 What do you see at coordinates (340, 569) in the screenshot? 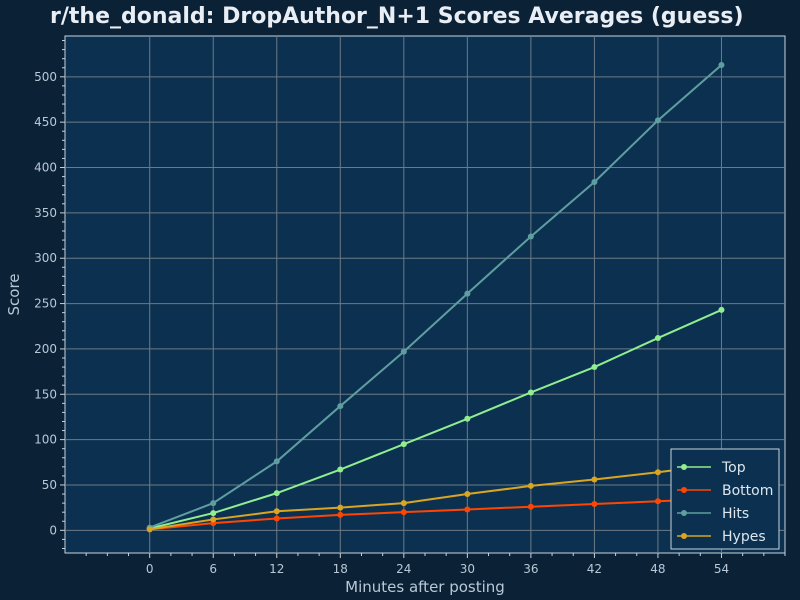
I see `x-tick-label: 18` at bounding box center [340, 569].